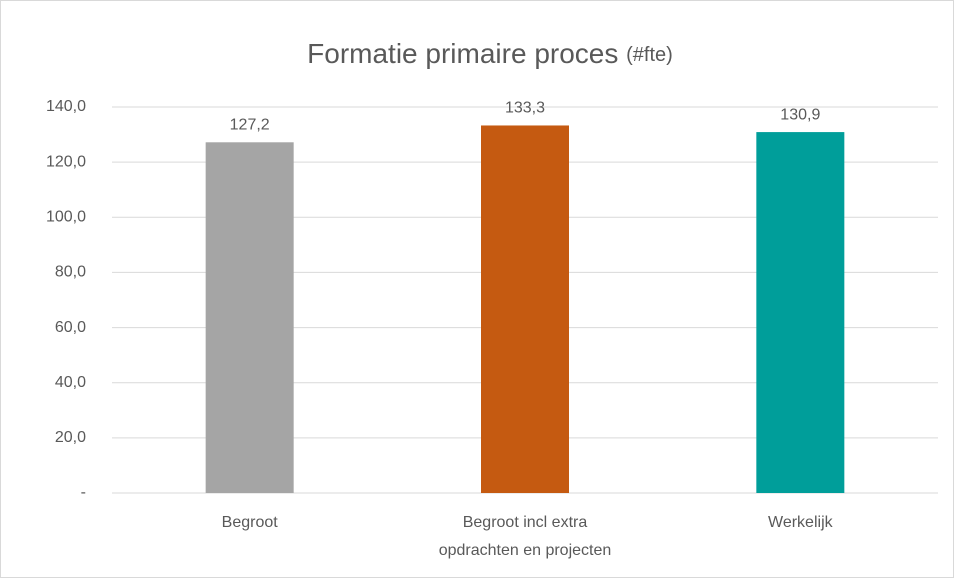  What do you see at coordinates (83, 492) in the screenshot?
I see `y-tick-label: -` at bounding box center [83, 492].